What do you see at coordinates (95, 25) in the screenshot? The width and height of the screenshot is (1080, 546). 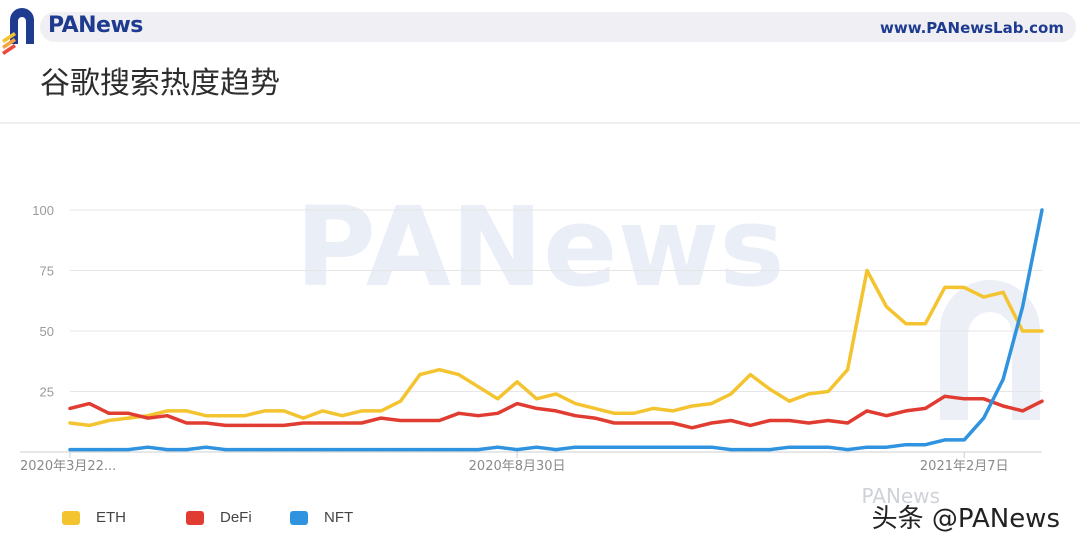 I see `brand-name: PANews` at bounding box center [95, 25].